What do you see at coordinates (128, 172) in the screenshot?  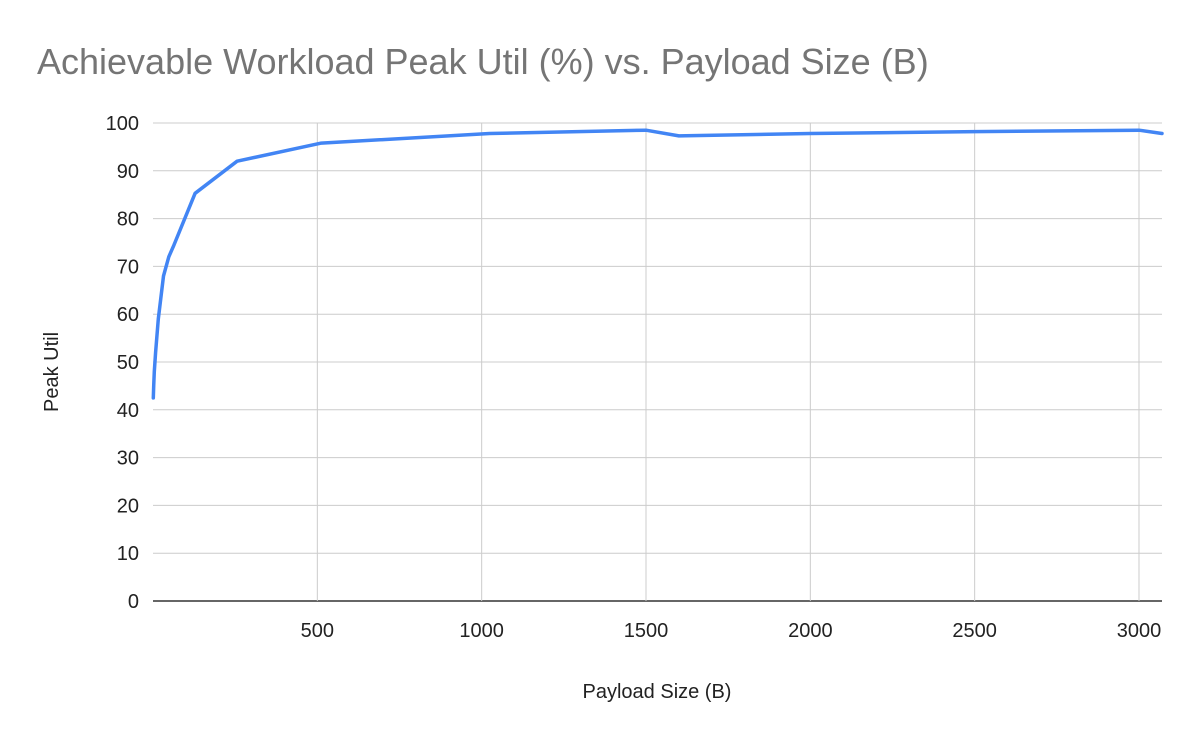 I see `y-tick-label: 90` at bounding box center [128, 172].